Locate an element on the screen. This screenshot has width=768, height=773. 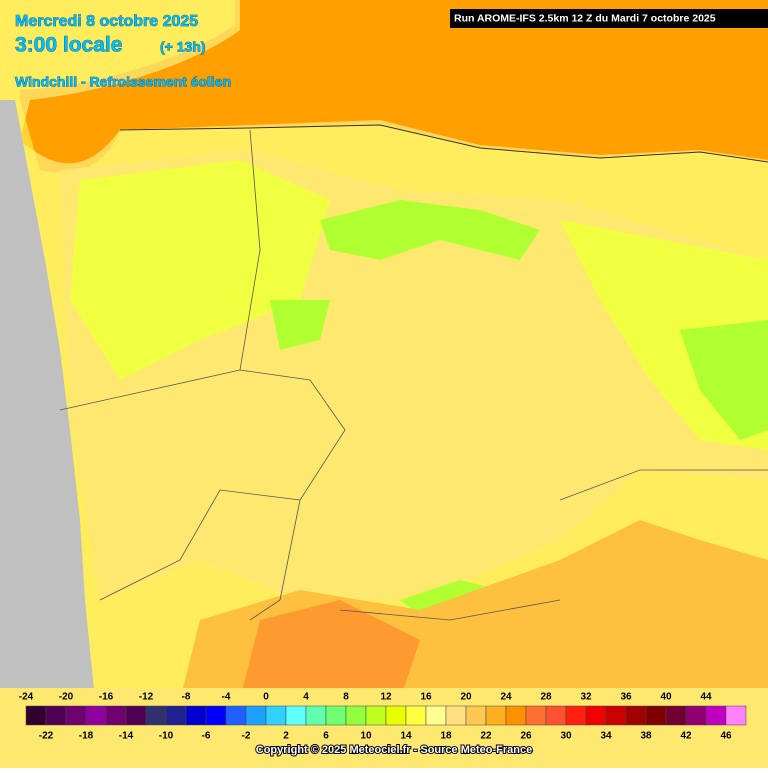
legend-label: -12 is located at coordinates (146, 697).